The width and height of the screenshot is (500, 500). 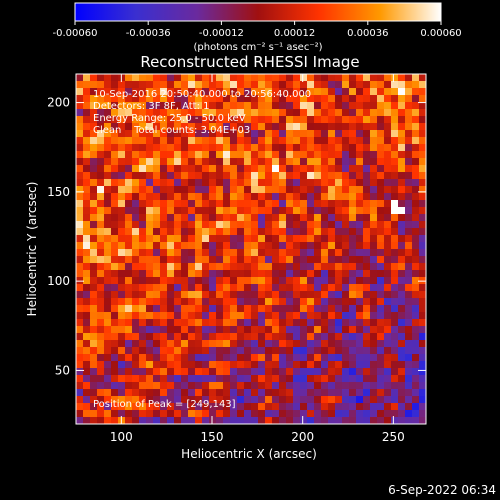 I want to click on colorbar-tick-label: -0.00036, so click(x=148, y=33).